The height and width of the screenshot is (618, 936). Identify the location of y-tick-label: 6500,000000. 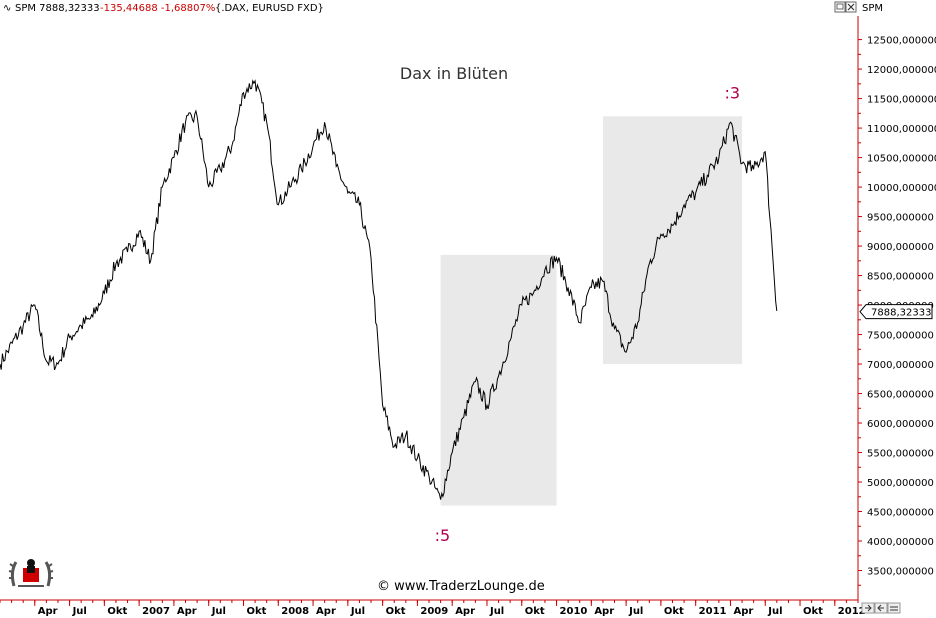
(900, 395).